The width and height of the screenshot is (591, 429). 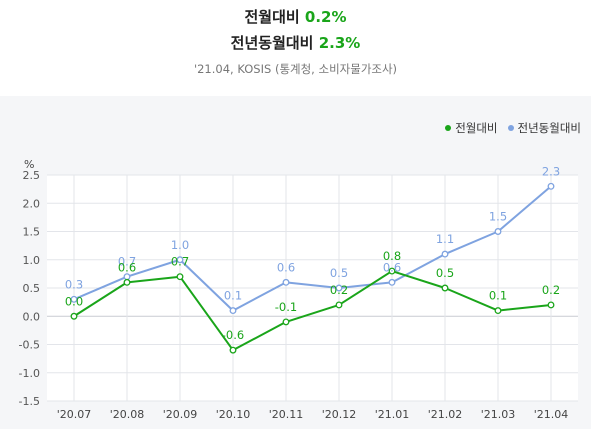 I want to click on mom-headline: 전월대비 0.2%, so click(x=295, y=16).